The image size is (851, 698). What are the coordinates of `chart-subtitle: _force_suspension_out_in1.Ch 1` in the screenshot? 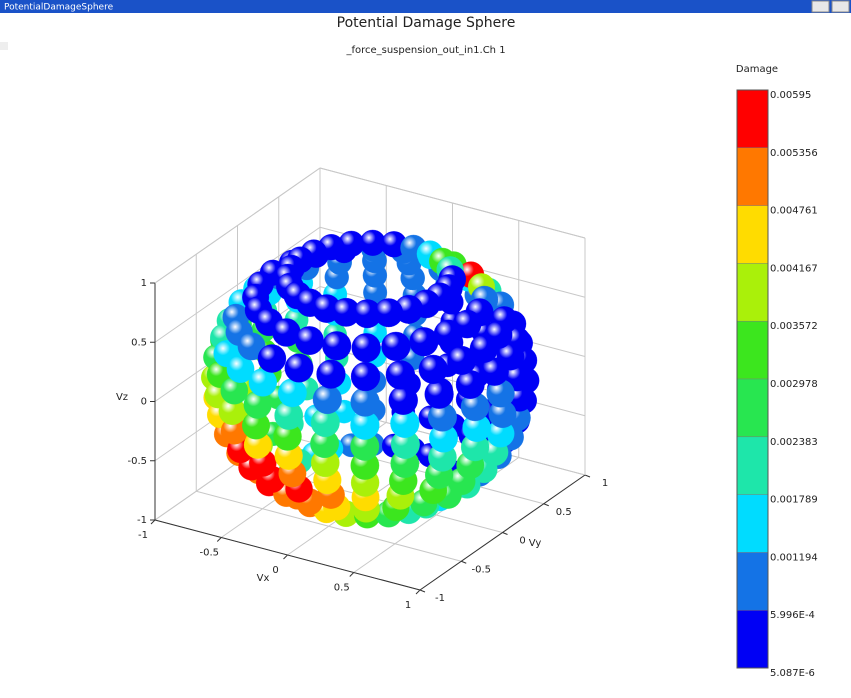 It's located at (425, 50).